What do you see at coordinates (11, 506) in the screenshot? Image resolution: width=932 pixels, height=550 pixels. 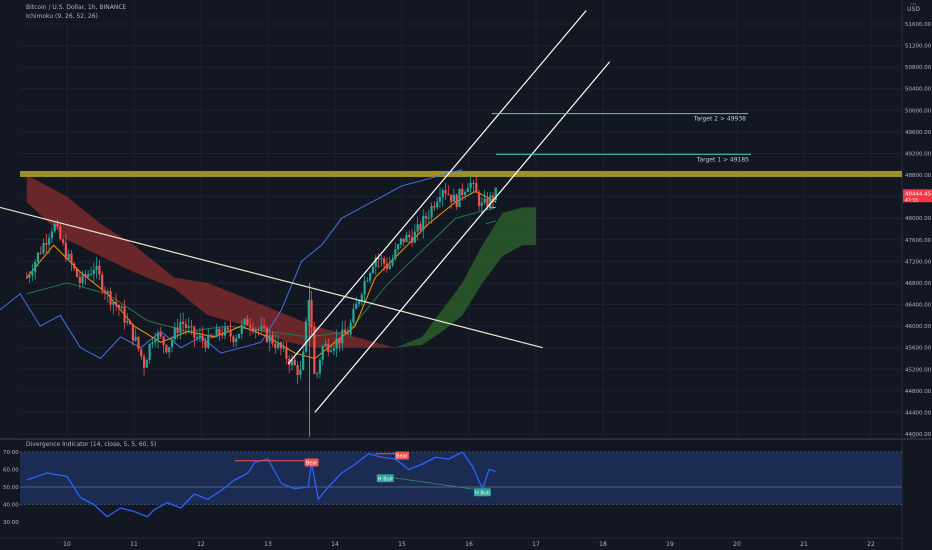 I see `osc-tick-label: 40.00` at bounding box center [11, 506].